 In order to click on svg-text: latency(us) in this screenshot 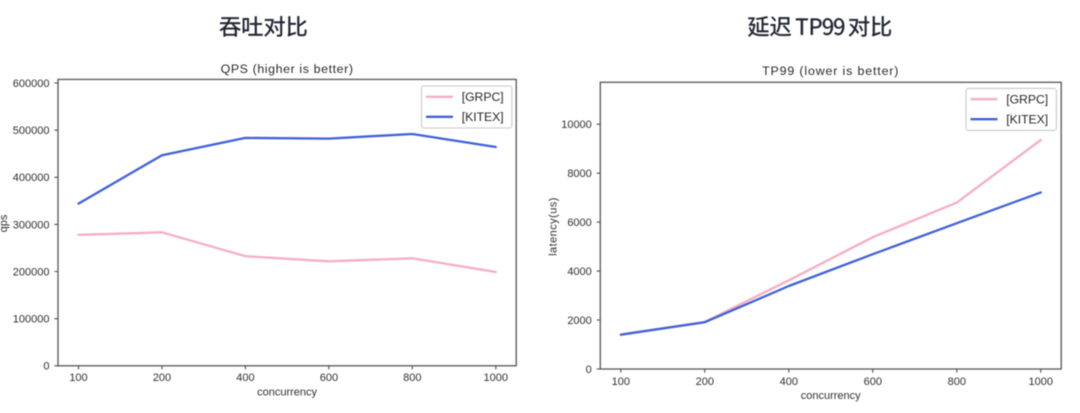, I will do `click(554, 226)`.